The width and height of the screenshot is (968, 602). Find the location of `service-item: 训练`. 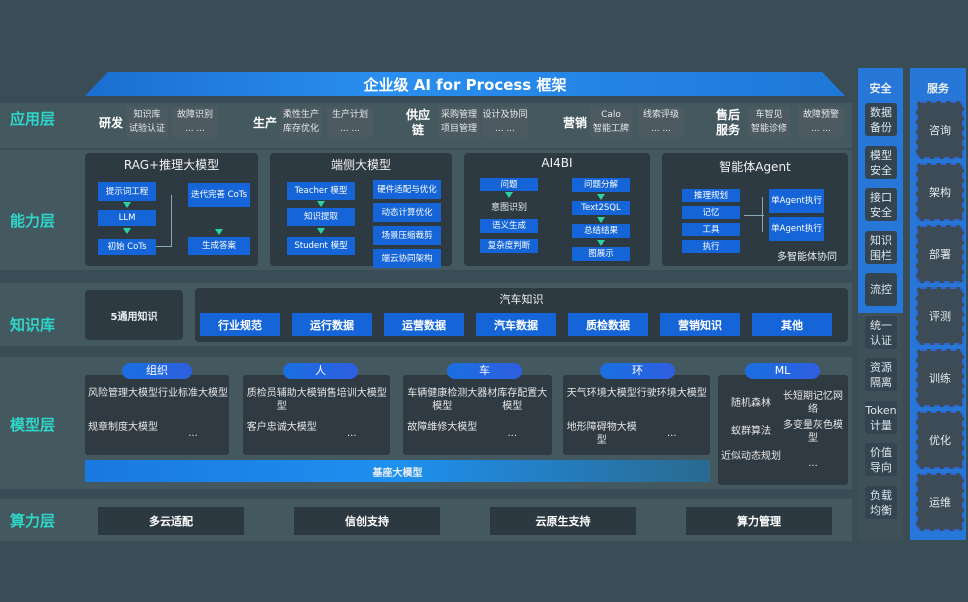

service-item: 训练 is located at coordinates (940, 378).